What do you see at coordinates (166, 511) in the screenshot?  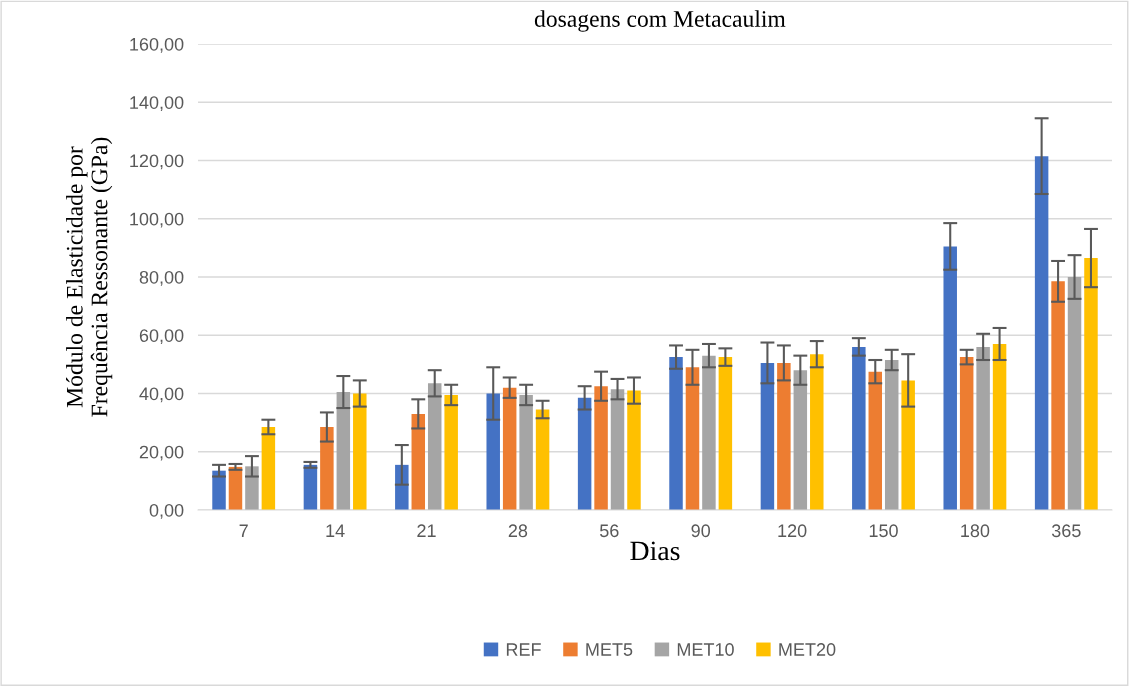 I see `y-tick-label: 0,00` at bounding box center [166, 511].